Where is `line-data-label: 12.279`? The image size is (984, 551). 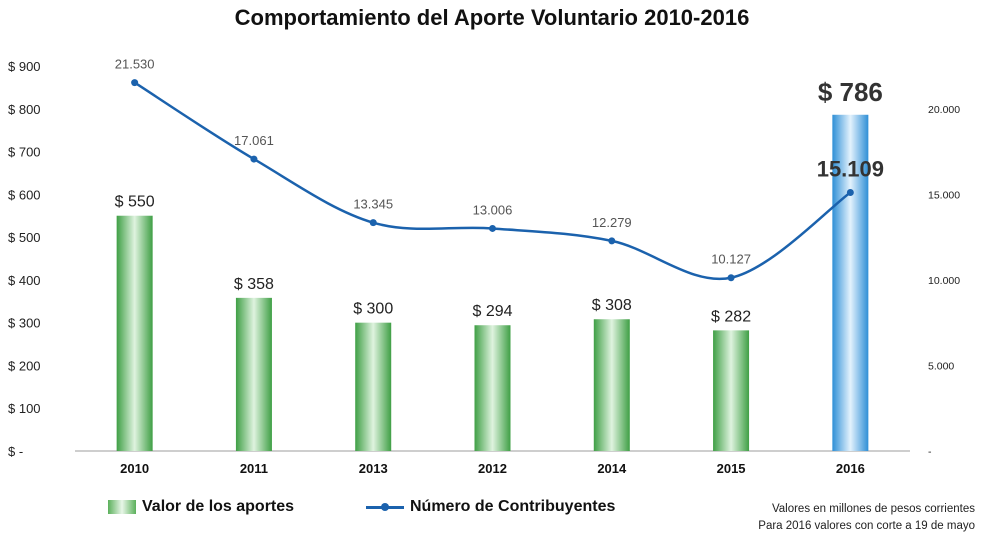 line-data-label: 12.279 is located at coordinates (612, 222).